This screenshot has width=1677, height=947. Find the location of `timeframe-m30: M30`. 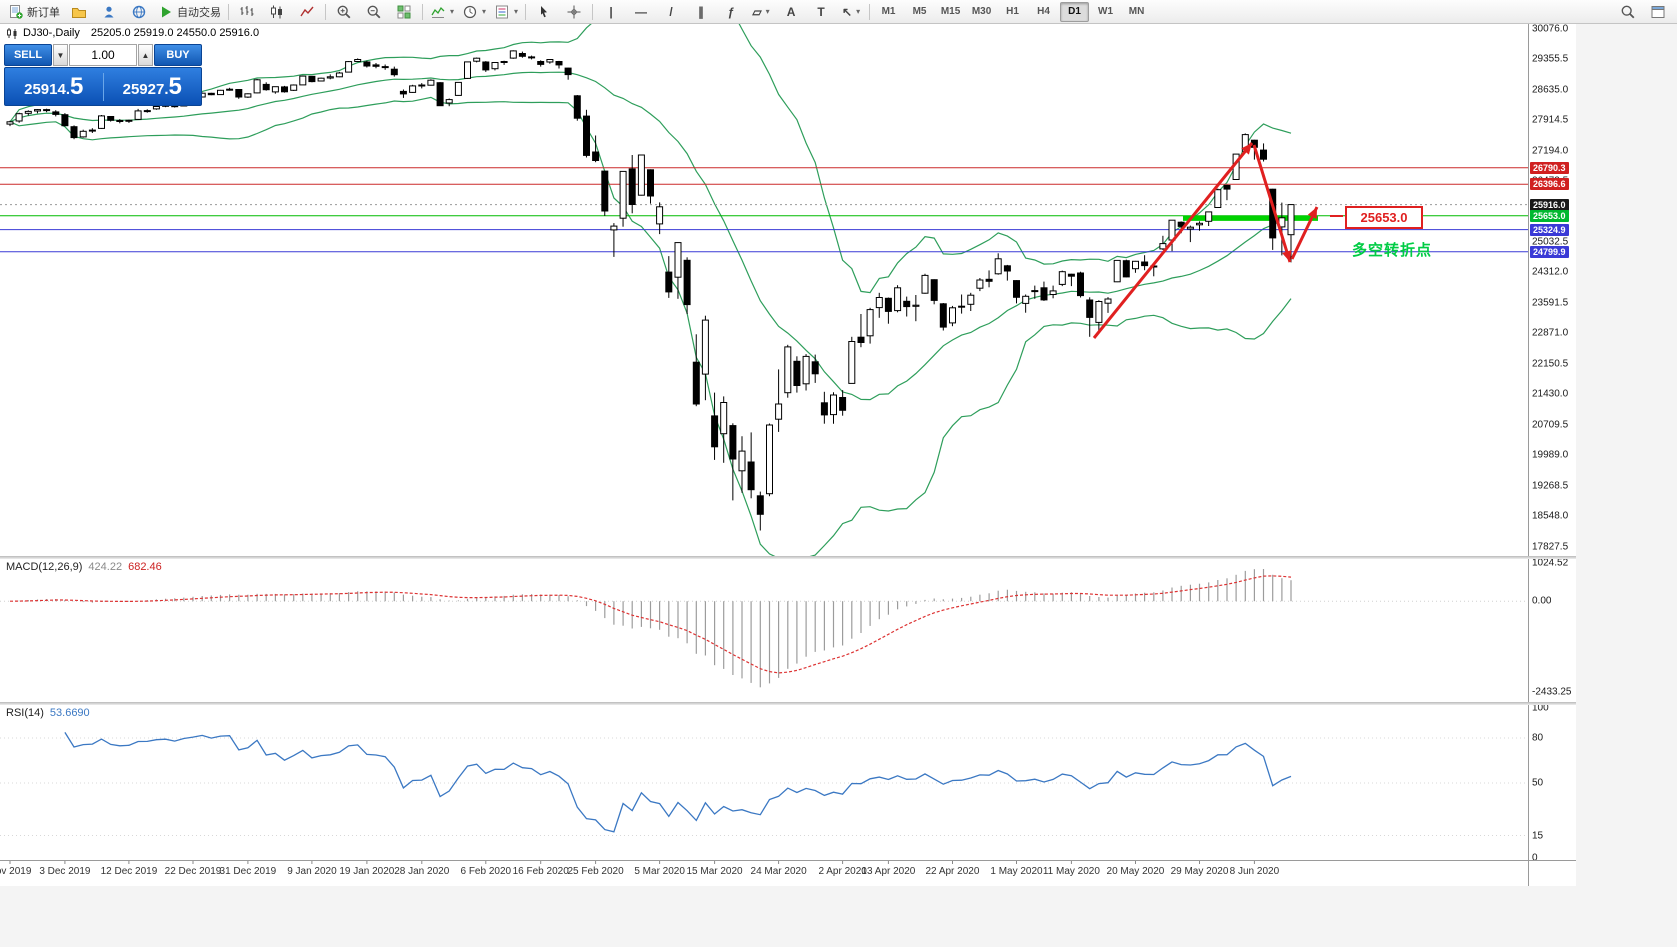

timeframe-m30: M30 is located at coordinates (981, 11).